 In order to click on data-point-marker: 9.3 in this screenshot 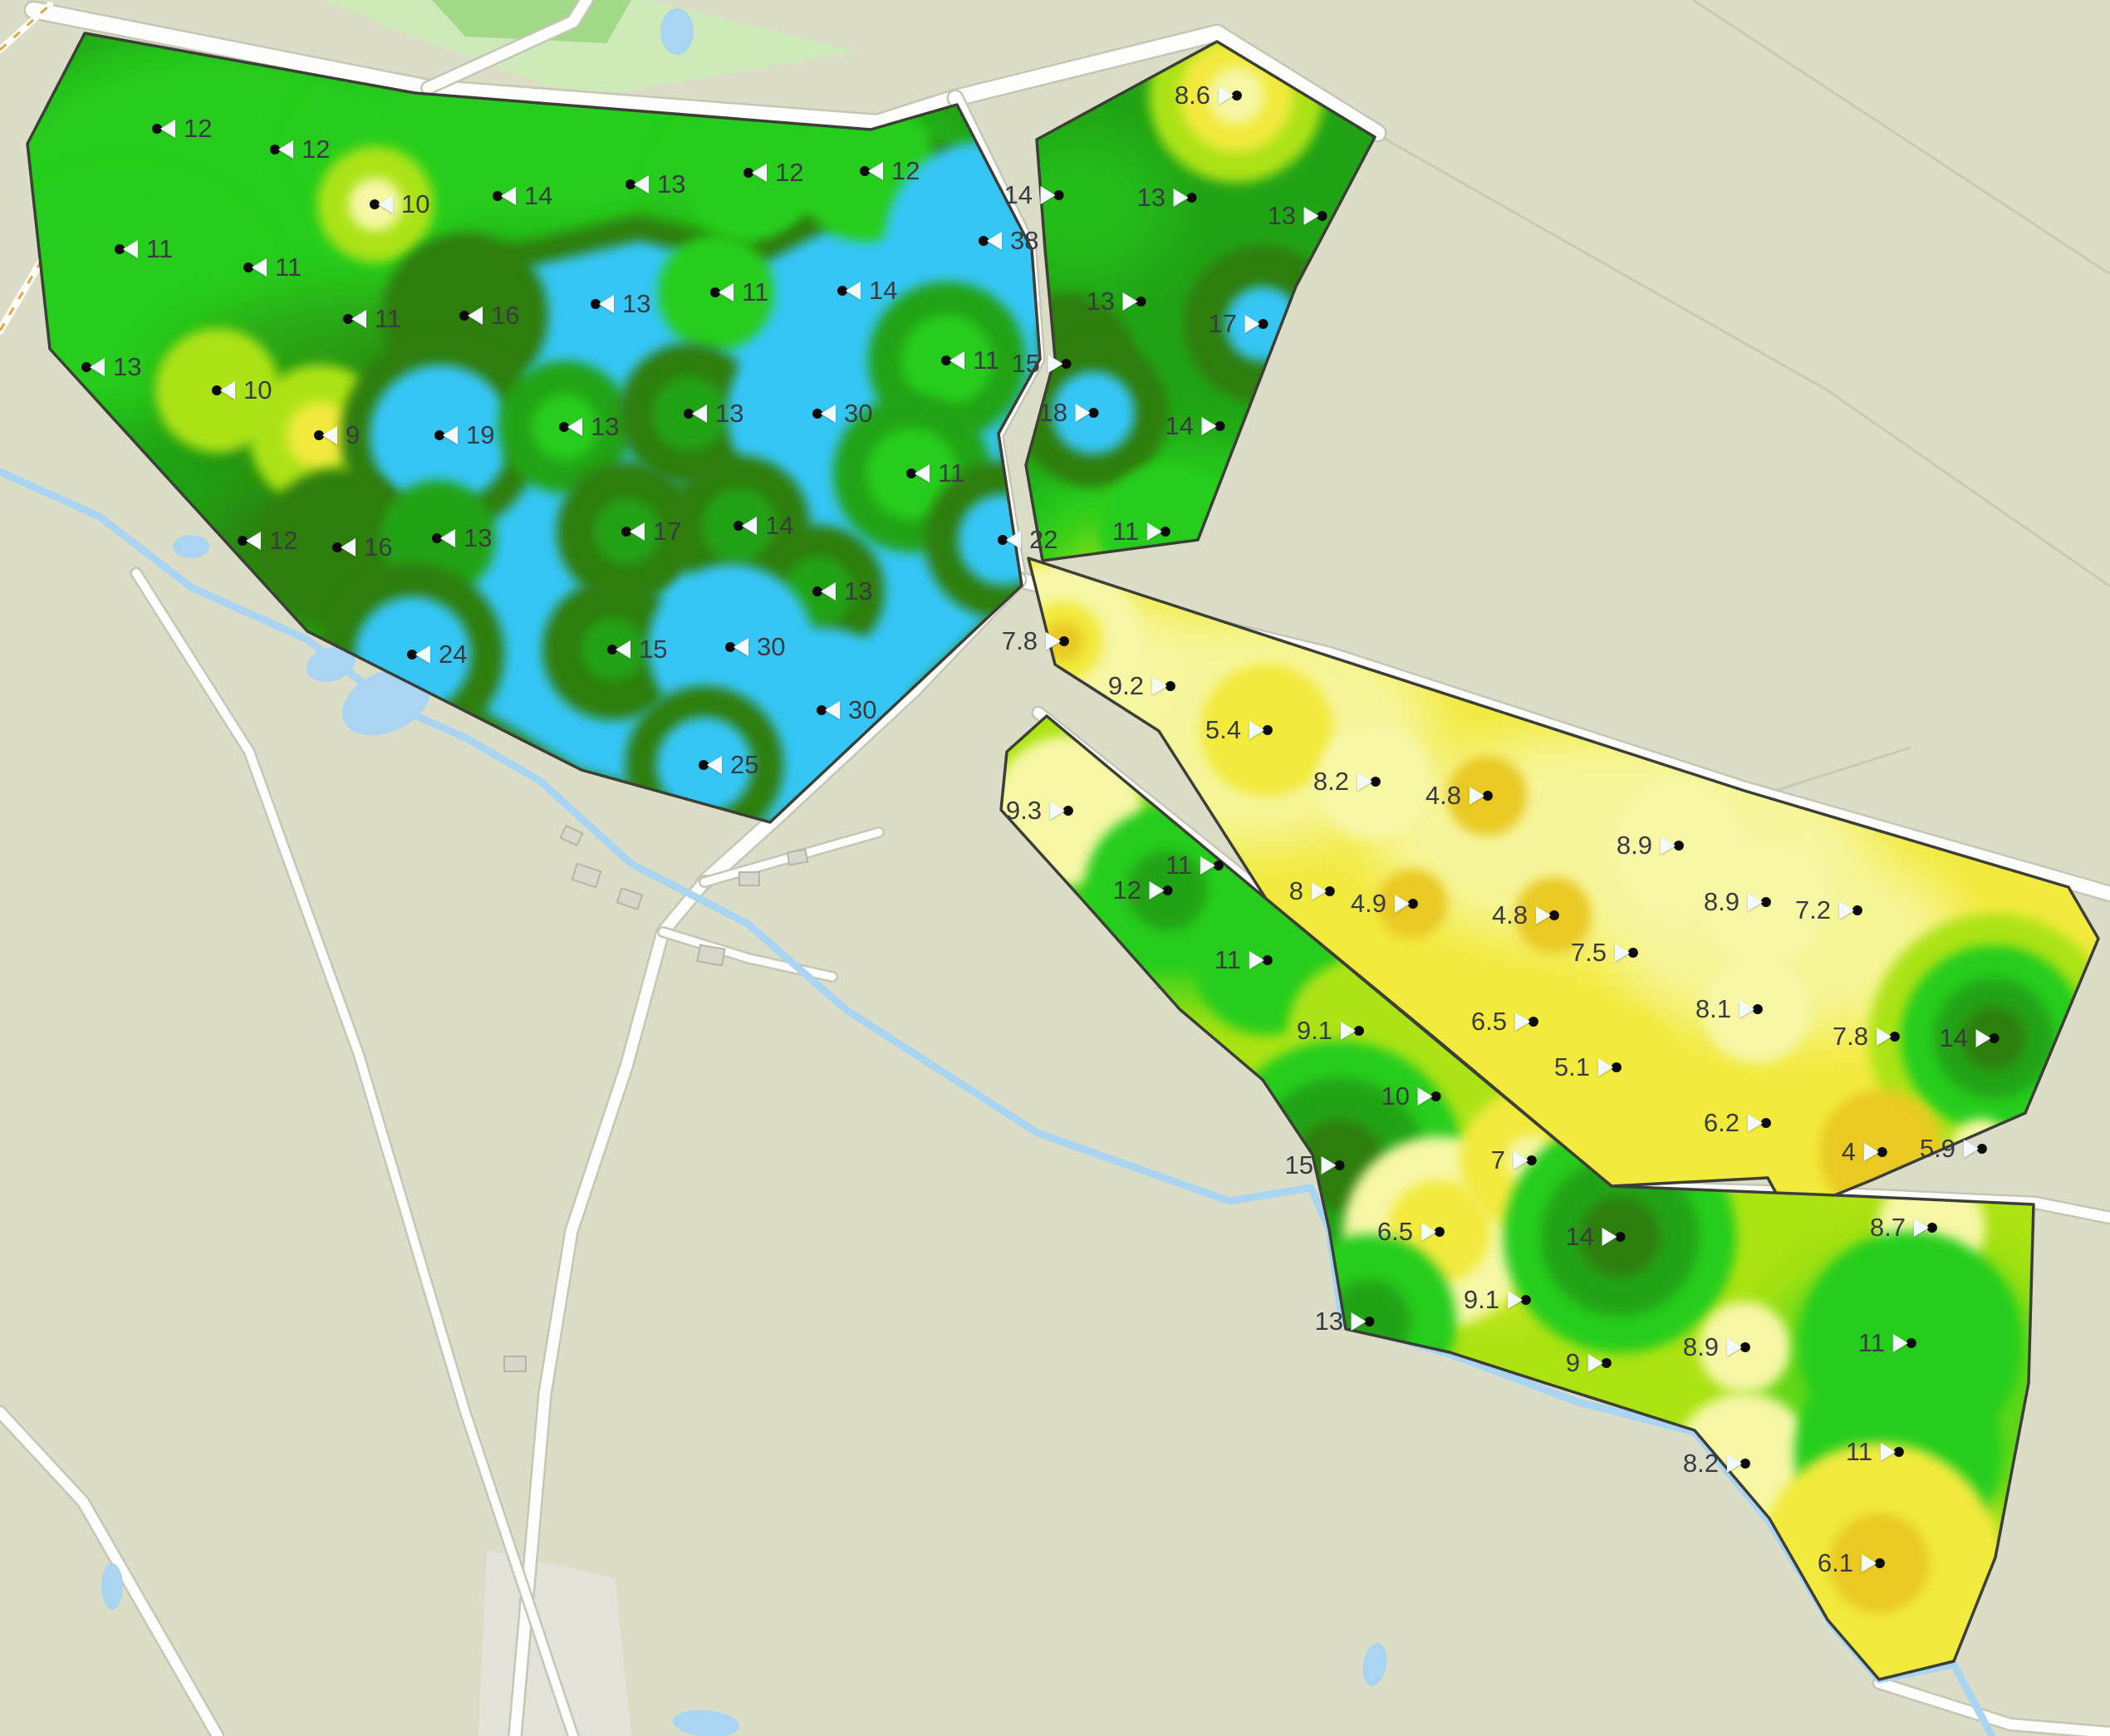, I will do `click(1070, 819)`.